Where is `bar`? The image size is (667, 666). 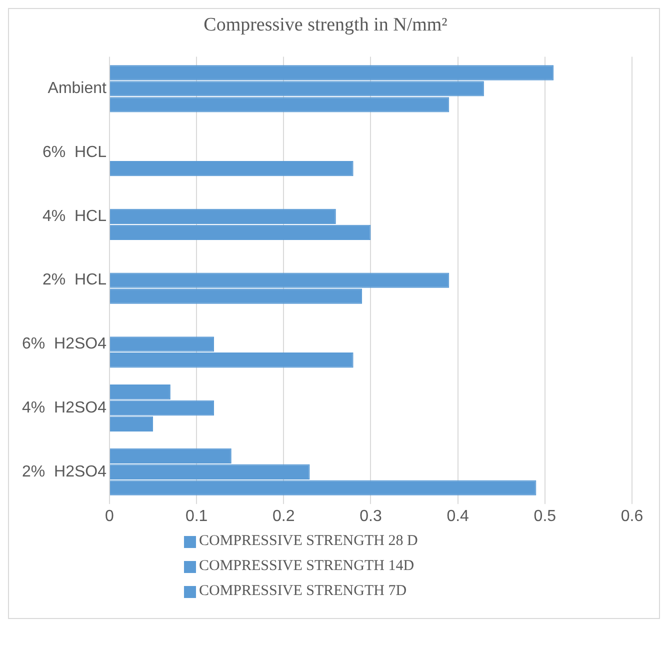 bar is located at coordinates (232, 168).